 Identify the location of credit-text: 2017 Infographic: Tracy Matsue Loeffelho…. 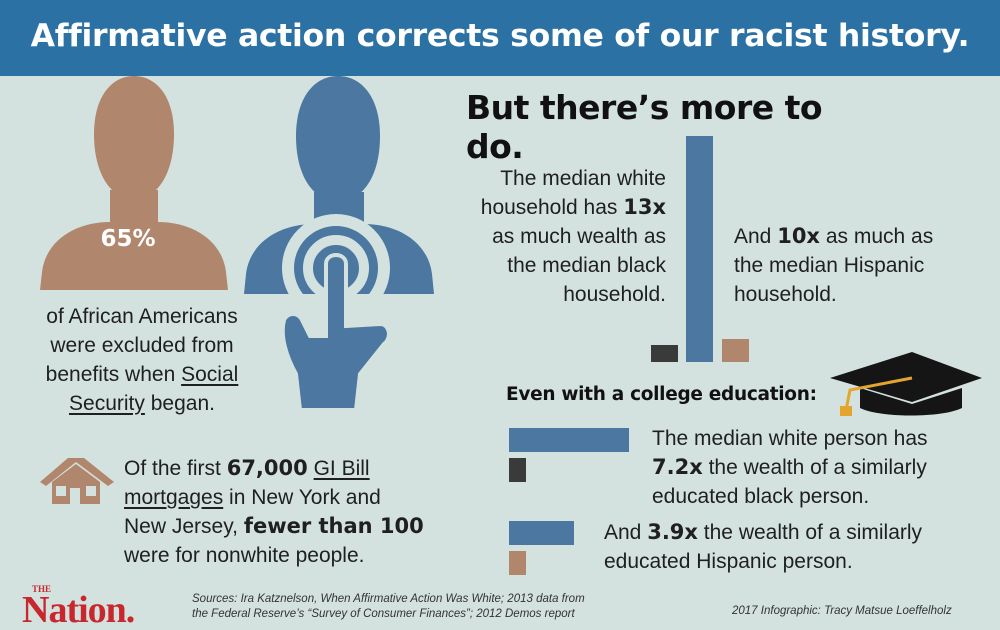
(842, 611).